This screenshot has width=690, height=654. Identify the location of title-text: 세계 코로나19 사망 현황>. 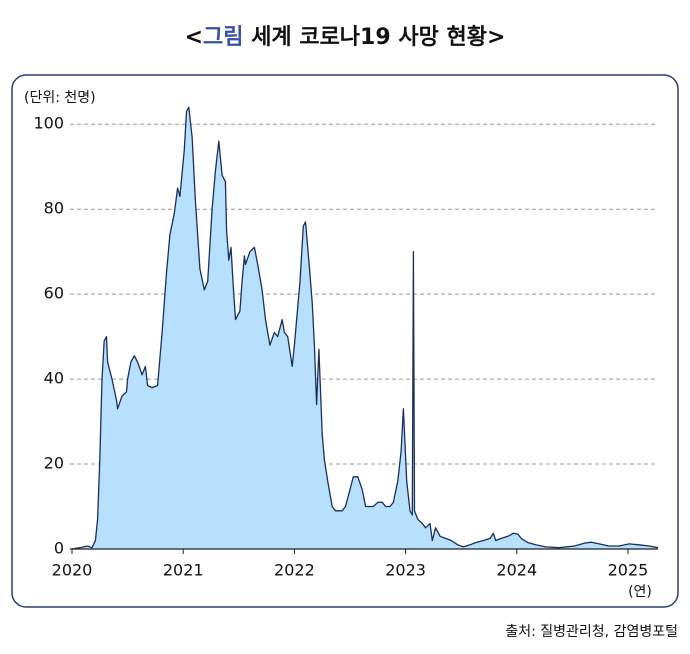
(375, 37).